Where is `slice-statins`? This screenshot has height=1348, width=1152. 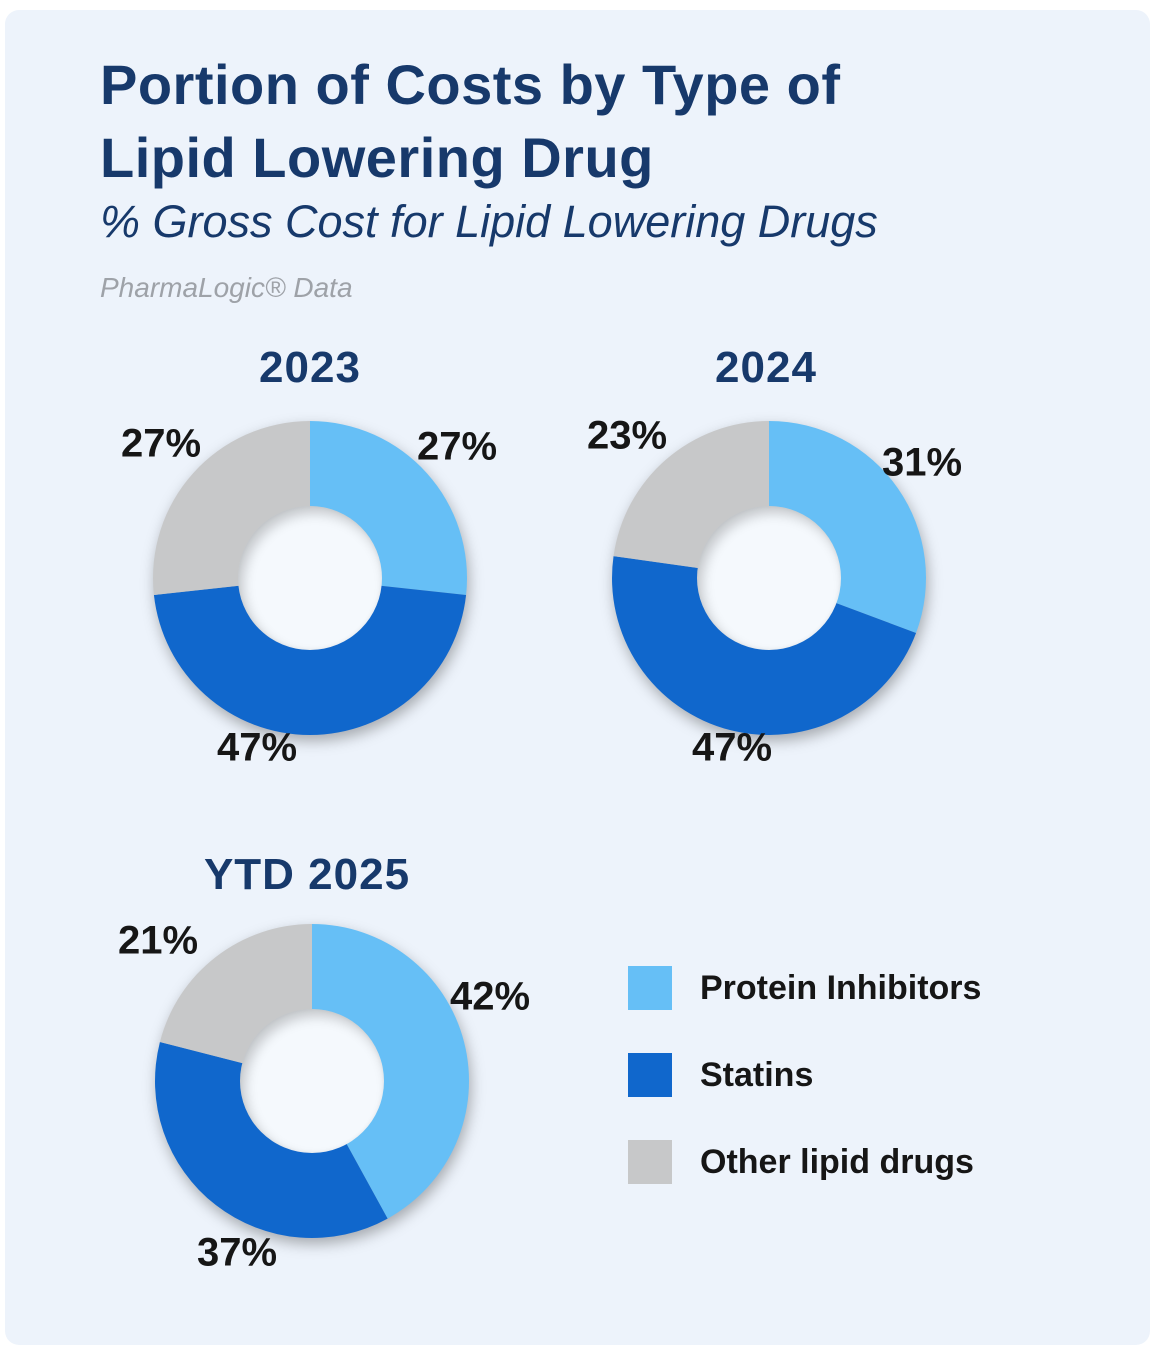
slice-statins is located at coordinates (310, 656).